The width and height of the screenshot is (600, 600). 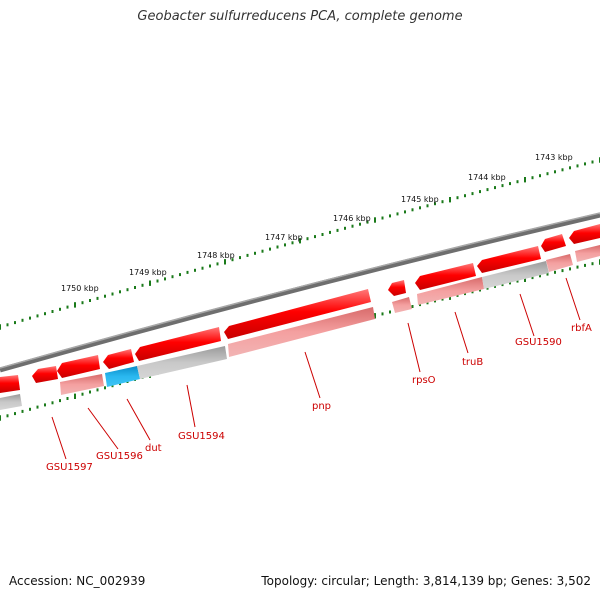 I want to click on gene-label-GSU1596: GSU1596, so click(x=119, y=456).